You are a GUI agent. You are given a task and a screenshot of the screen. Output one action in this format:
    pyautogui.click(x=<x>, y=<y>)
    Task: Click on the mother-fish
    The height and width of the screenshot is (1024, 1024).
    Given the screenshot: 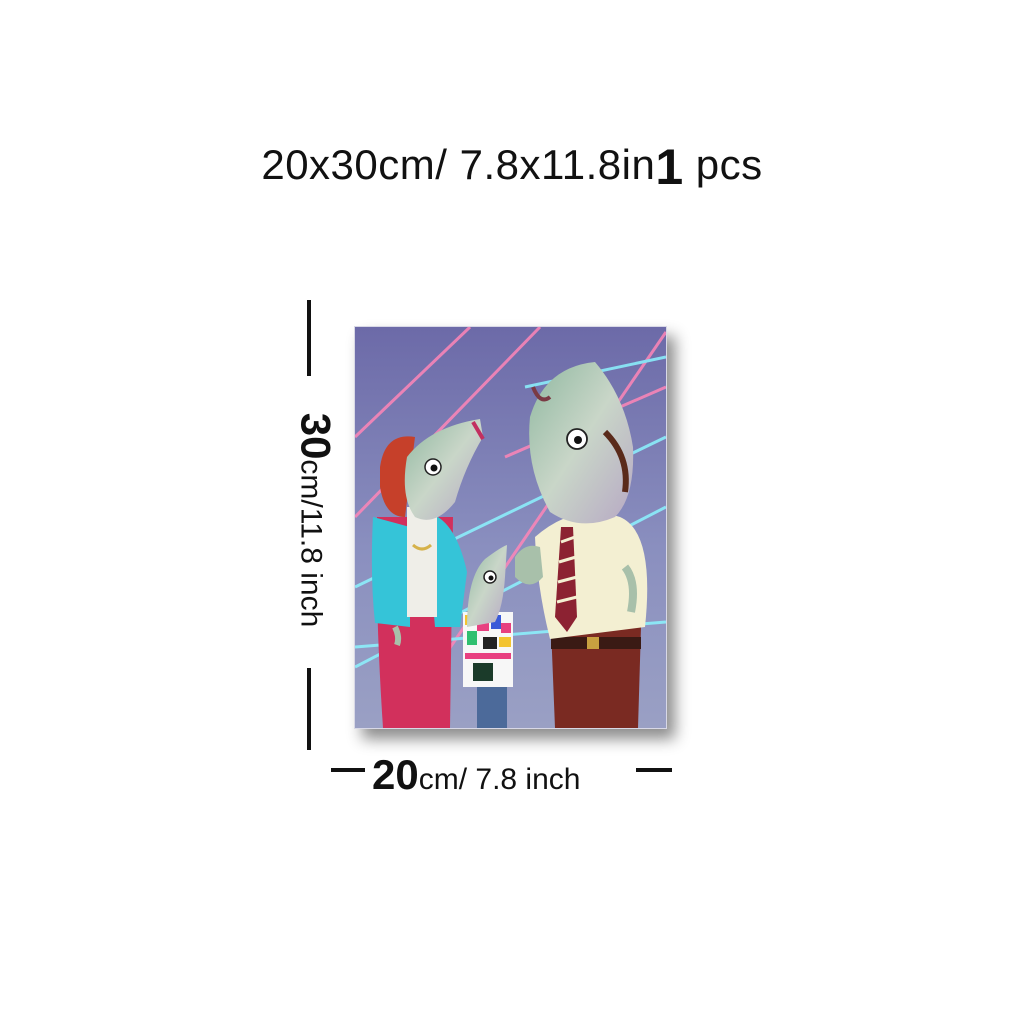 What is the action you would take?
    pyautogui.click(x=428, y=573)
    